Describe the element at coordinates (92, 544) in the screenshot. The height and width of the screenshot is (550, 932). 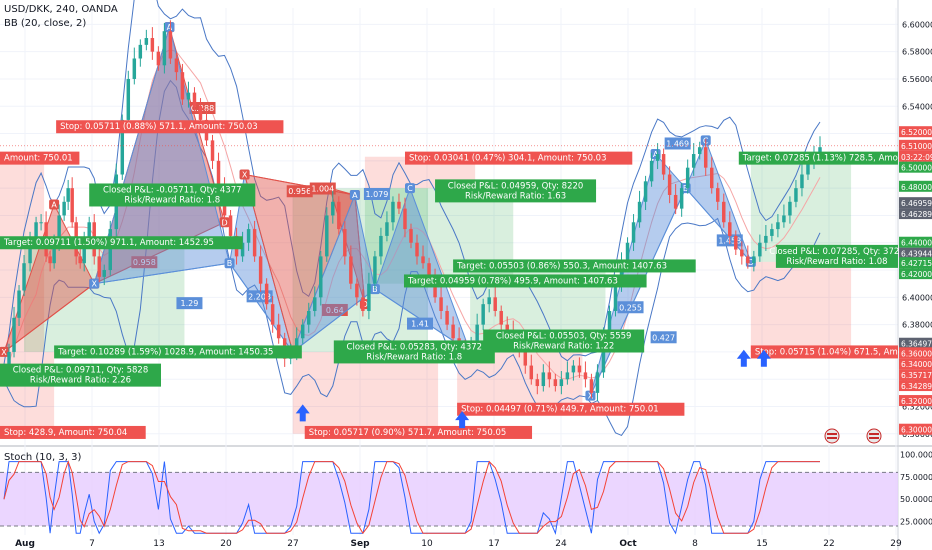
I see `x-tick-label: 7` at that location.